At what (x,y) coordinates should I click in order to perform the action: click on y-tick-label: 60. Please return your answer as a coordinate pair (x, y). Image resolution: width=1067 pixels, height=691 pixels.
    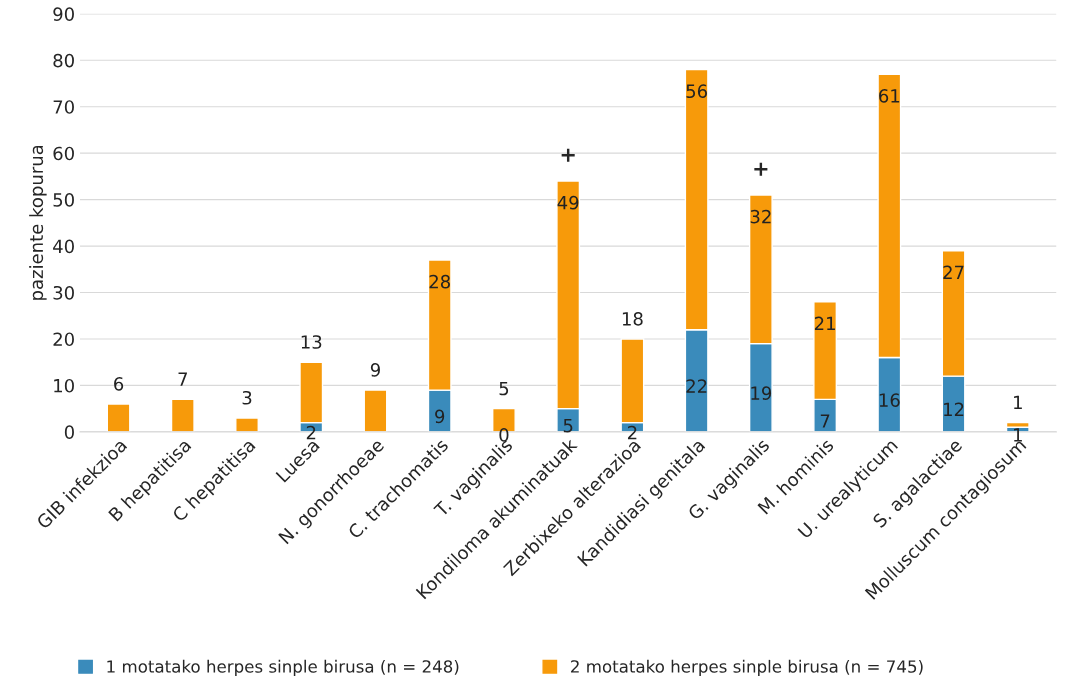
    Looking at the image, I should click on (63, 153).